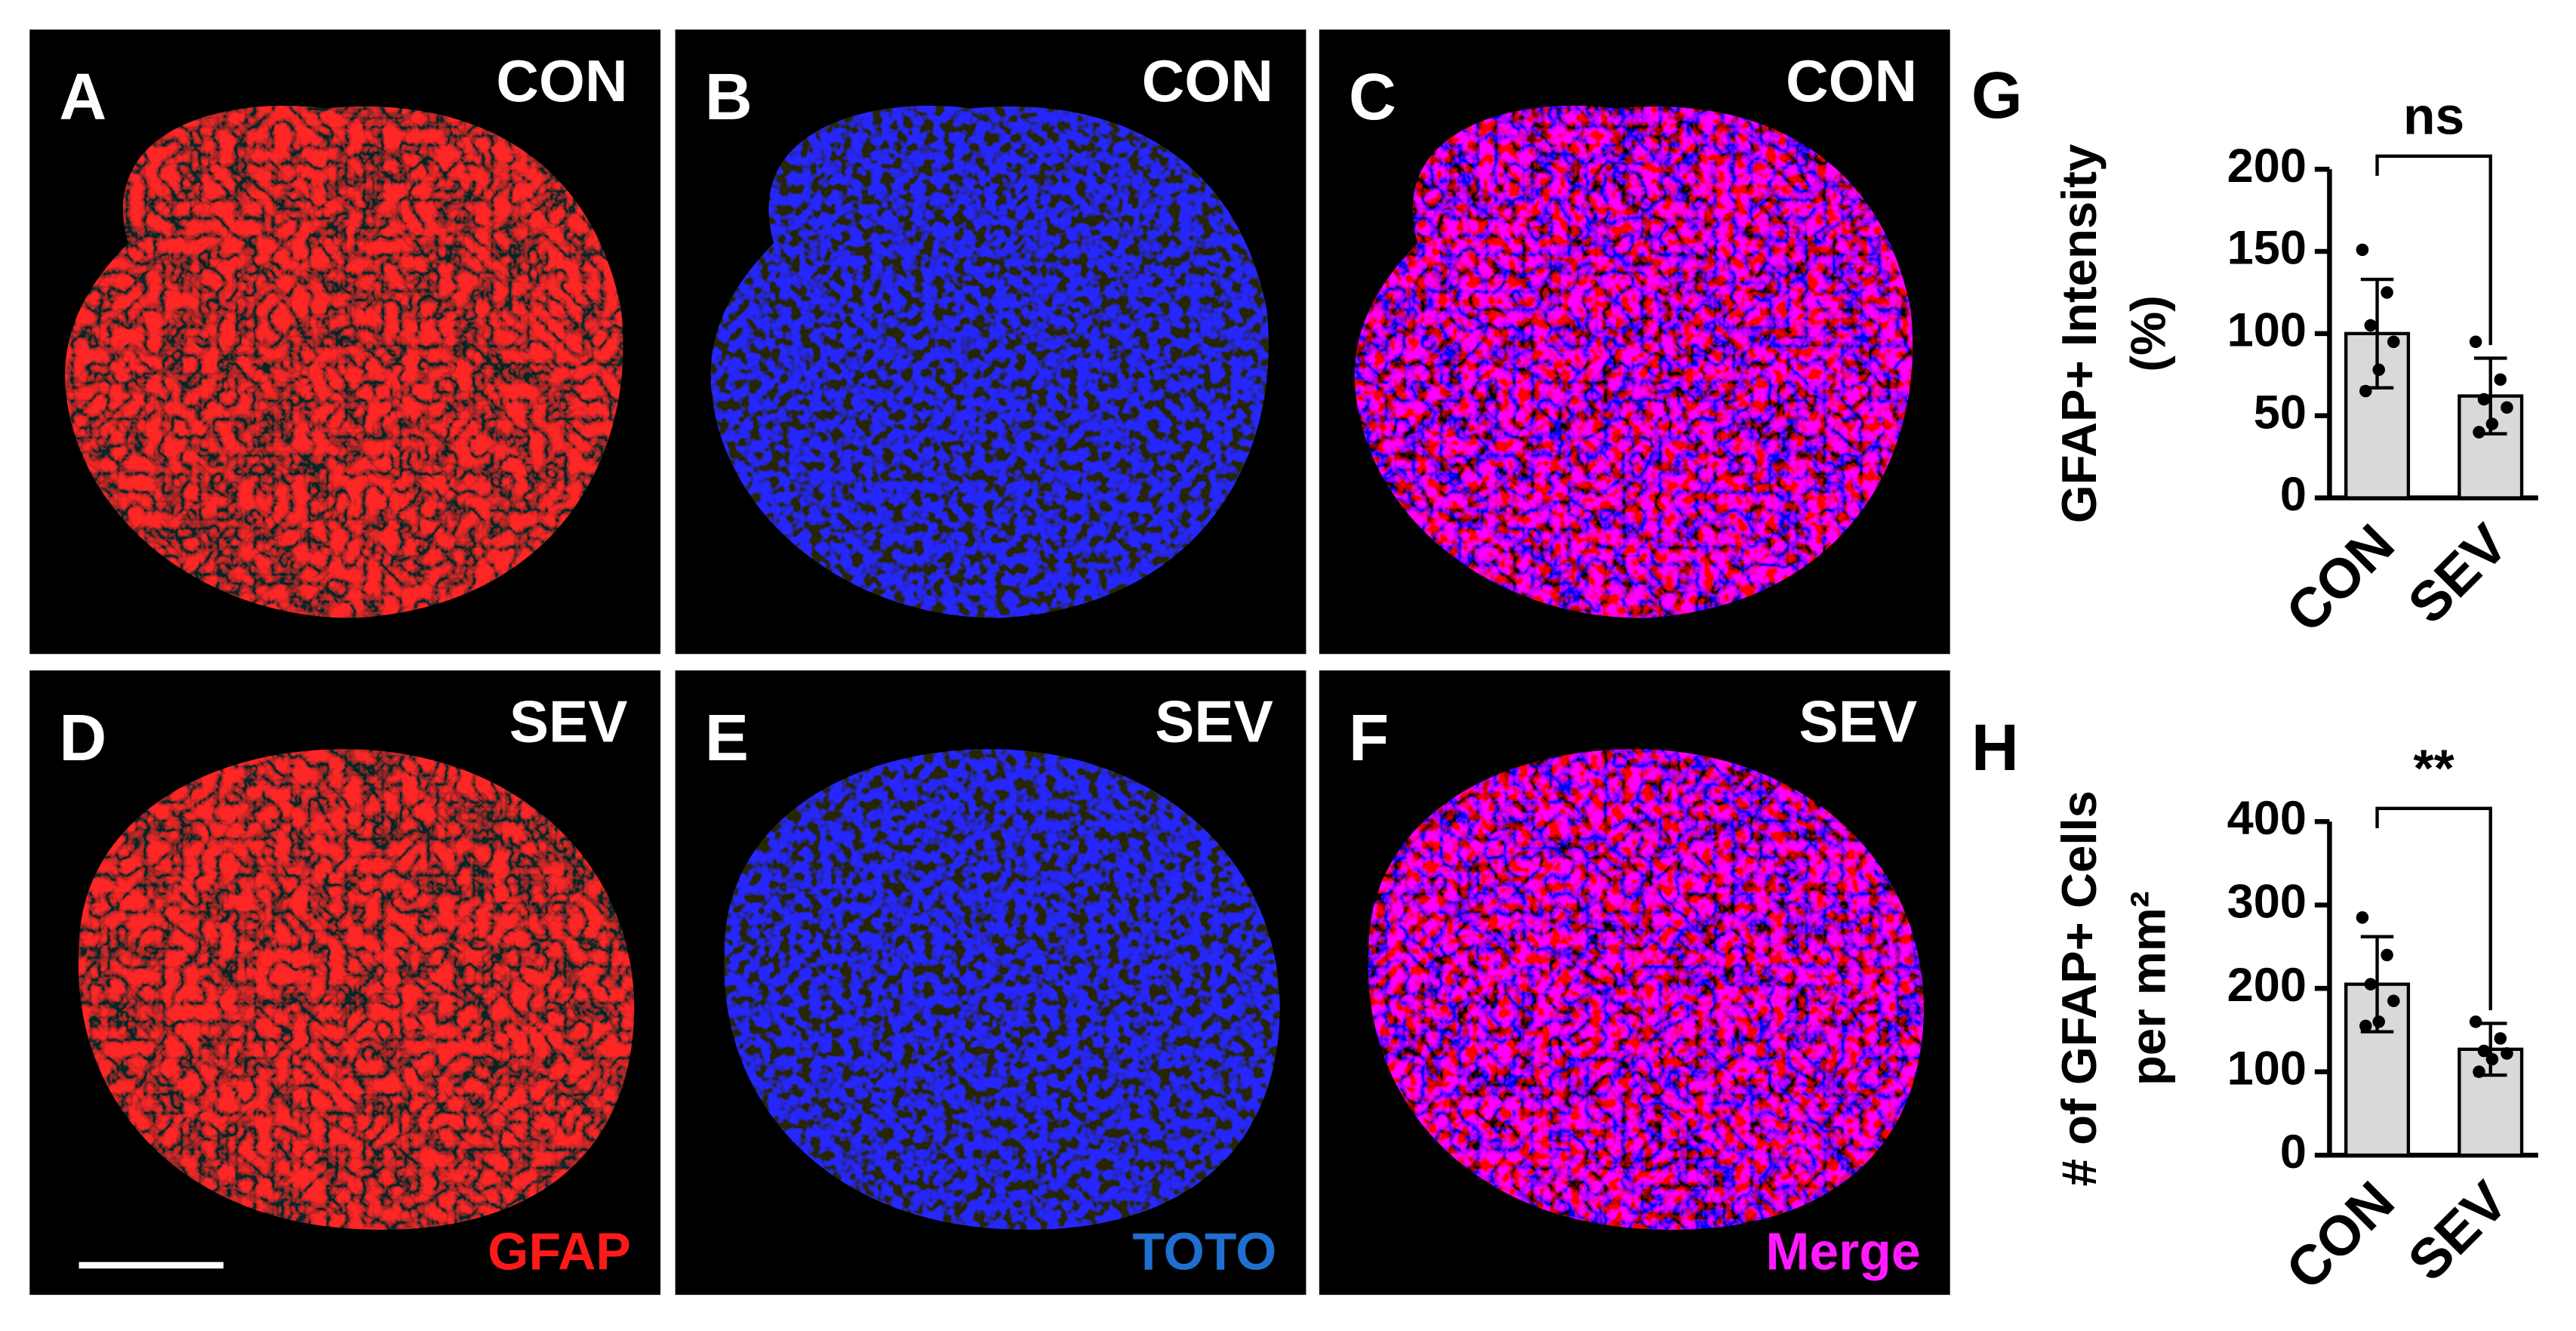 This screenshot has height=1331, width=2576. What do you see at coordinates (2148, 989) in the screenshot?
I see `y-axis-label: per mm²` at bounding box center [2148, 989].